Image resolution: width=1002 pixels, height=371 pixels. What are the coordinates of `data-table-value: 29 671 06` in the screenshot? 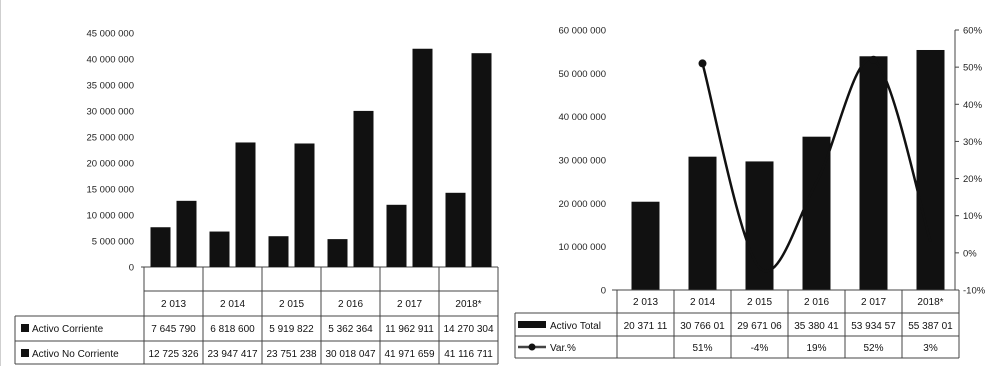 It's located at (759, 326).